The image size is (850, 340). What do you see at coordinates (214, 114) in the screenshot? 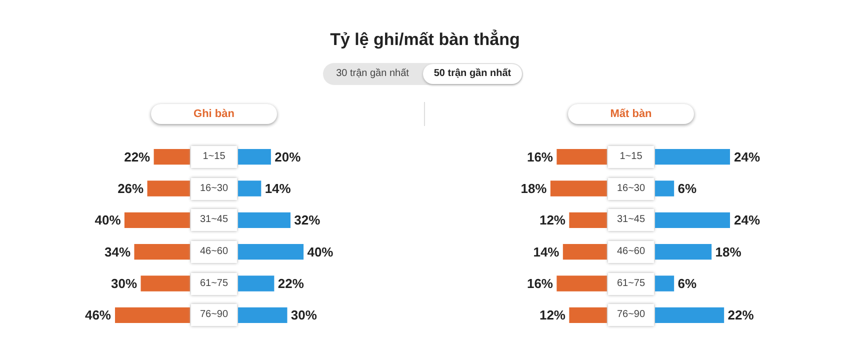
I see `text: Ghi bàn` at bounding box center [214, 114].